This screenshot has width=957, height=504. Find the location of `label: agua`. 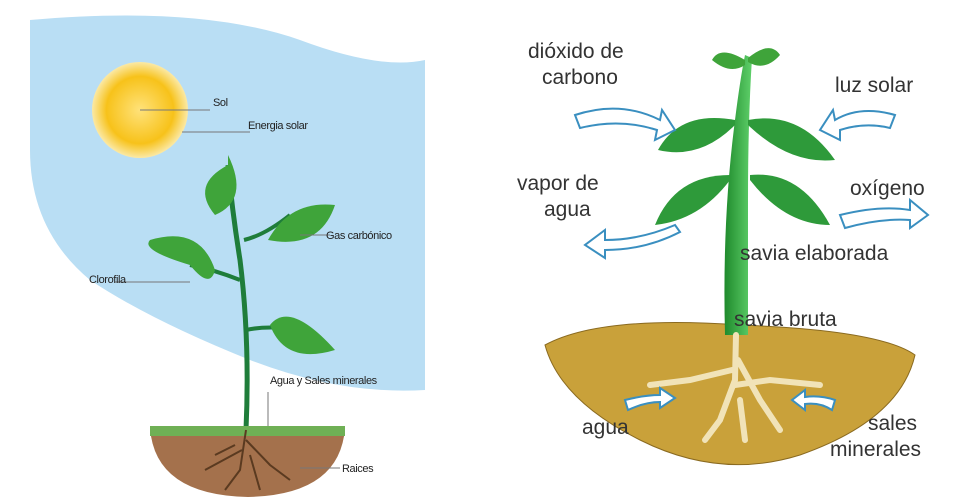

label: agua is located at coordinates (605, 427).